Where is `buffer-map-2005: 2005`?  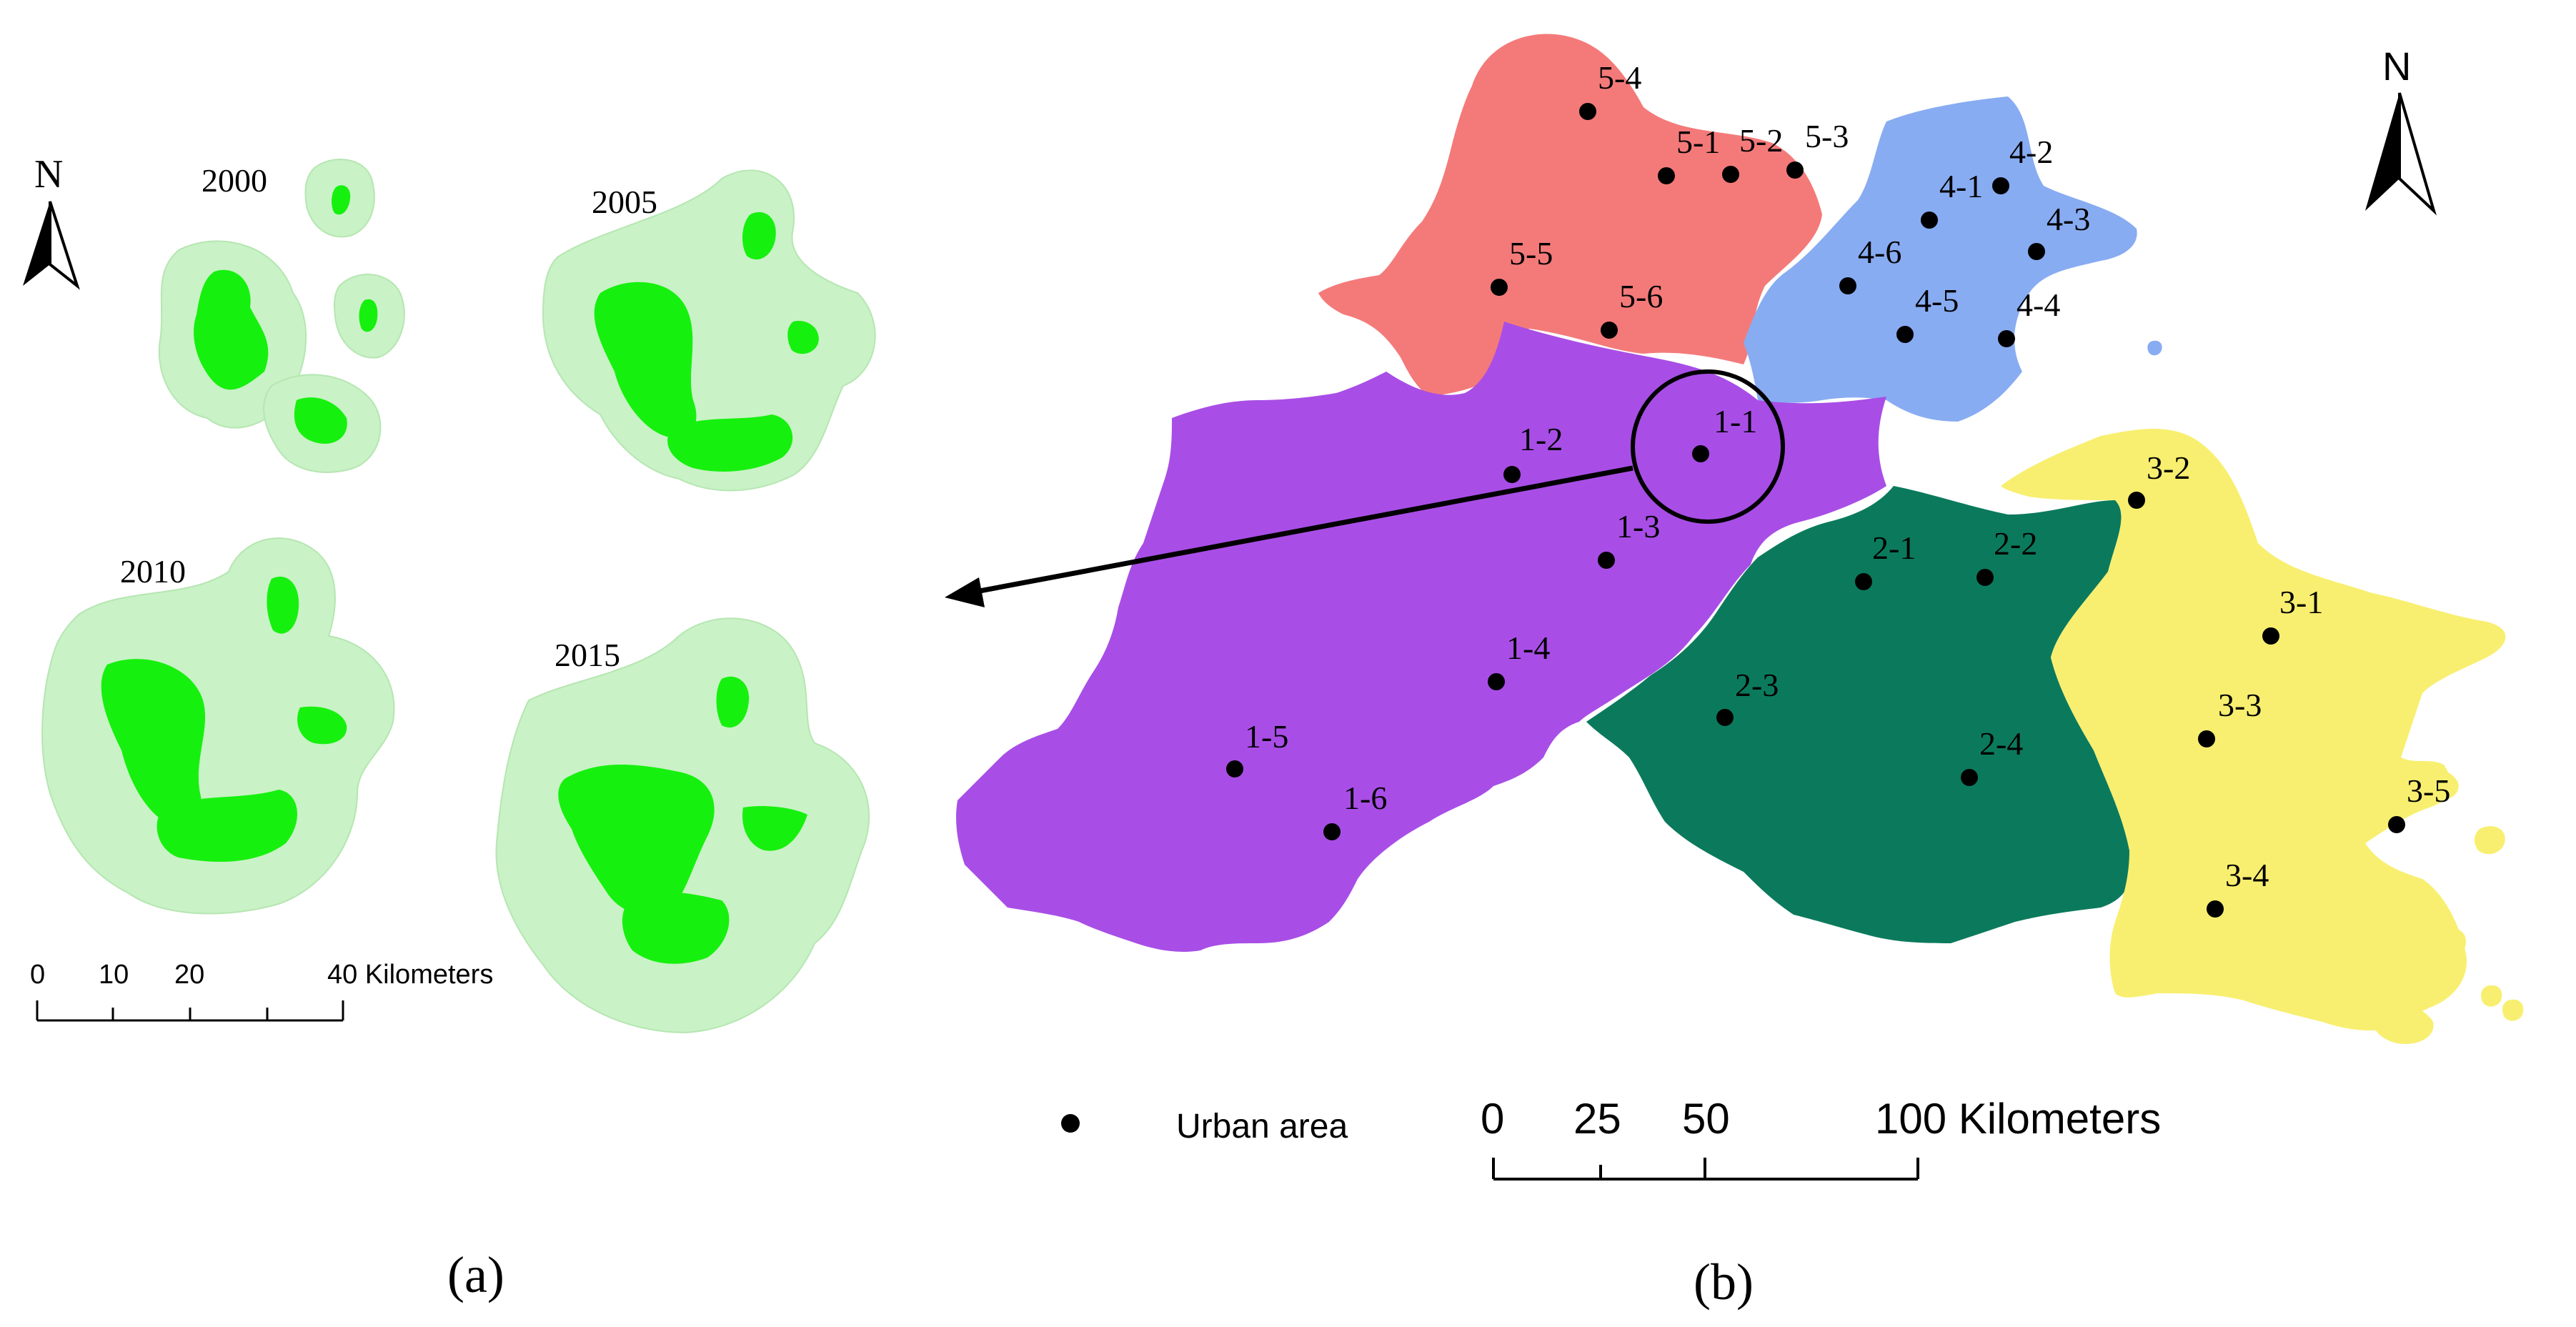
buffer-map-2005: 2005 is located at coordinates (709, 330).